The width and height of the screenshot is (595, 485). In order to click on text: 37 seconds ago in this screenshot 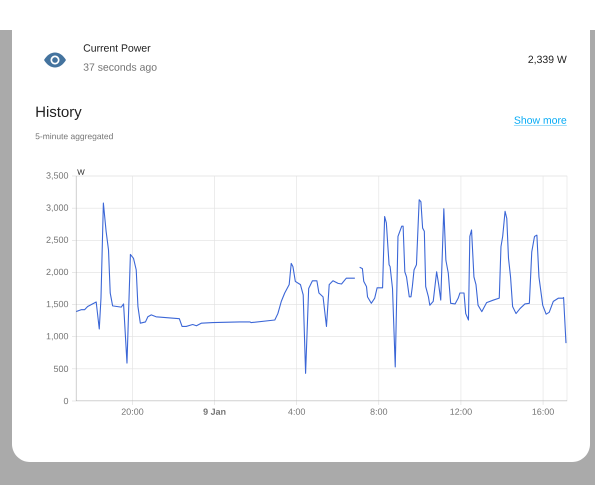, I will do `click(120, 68)`.